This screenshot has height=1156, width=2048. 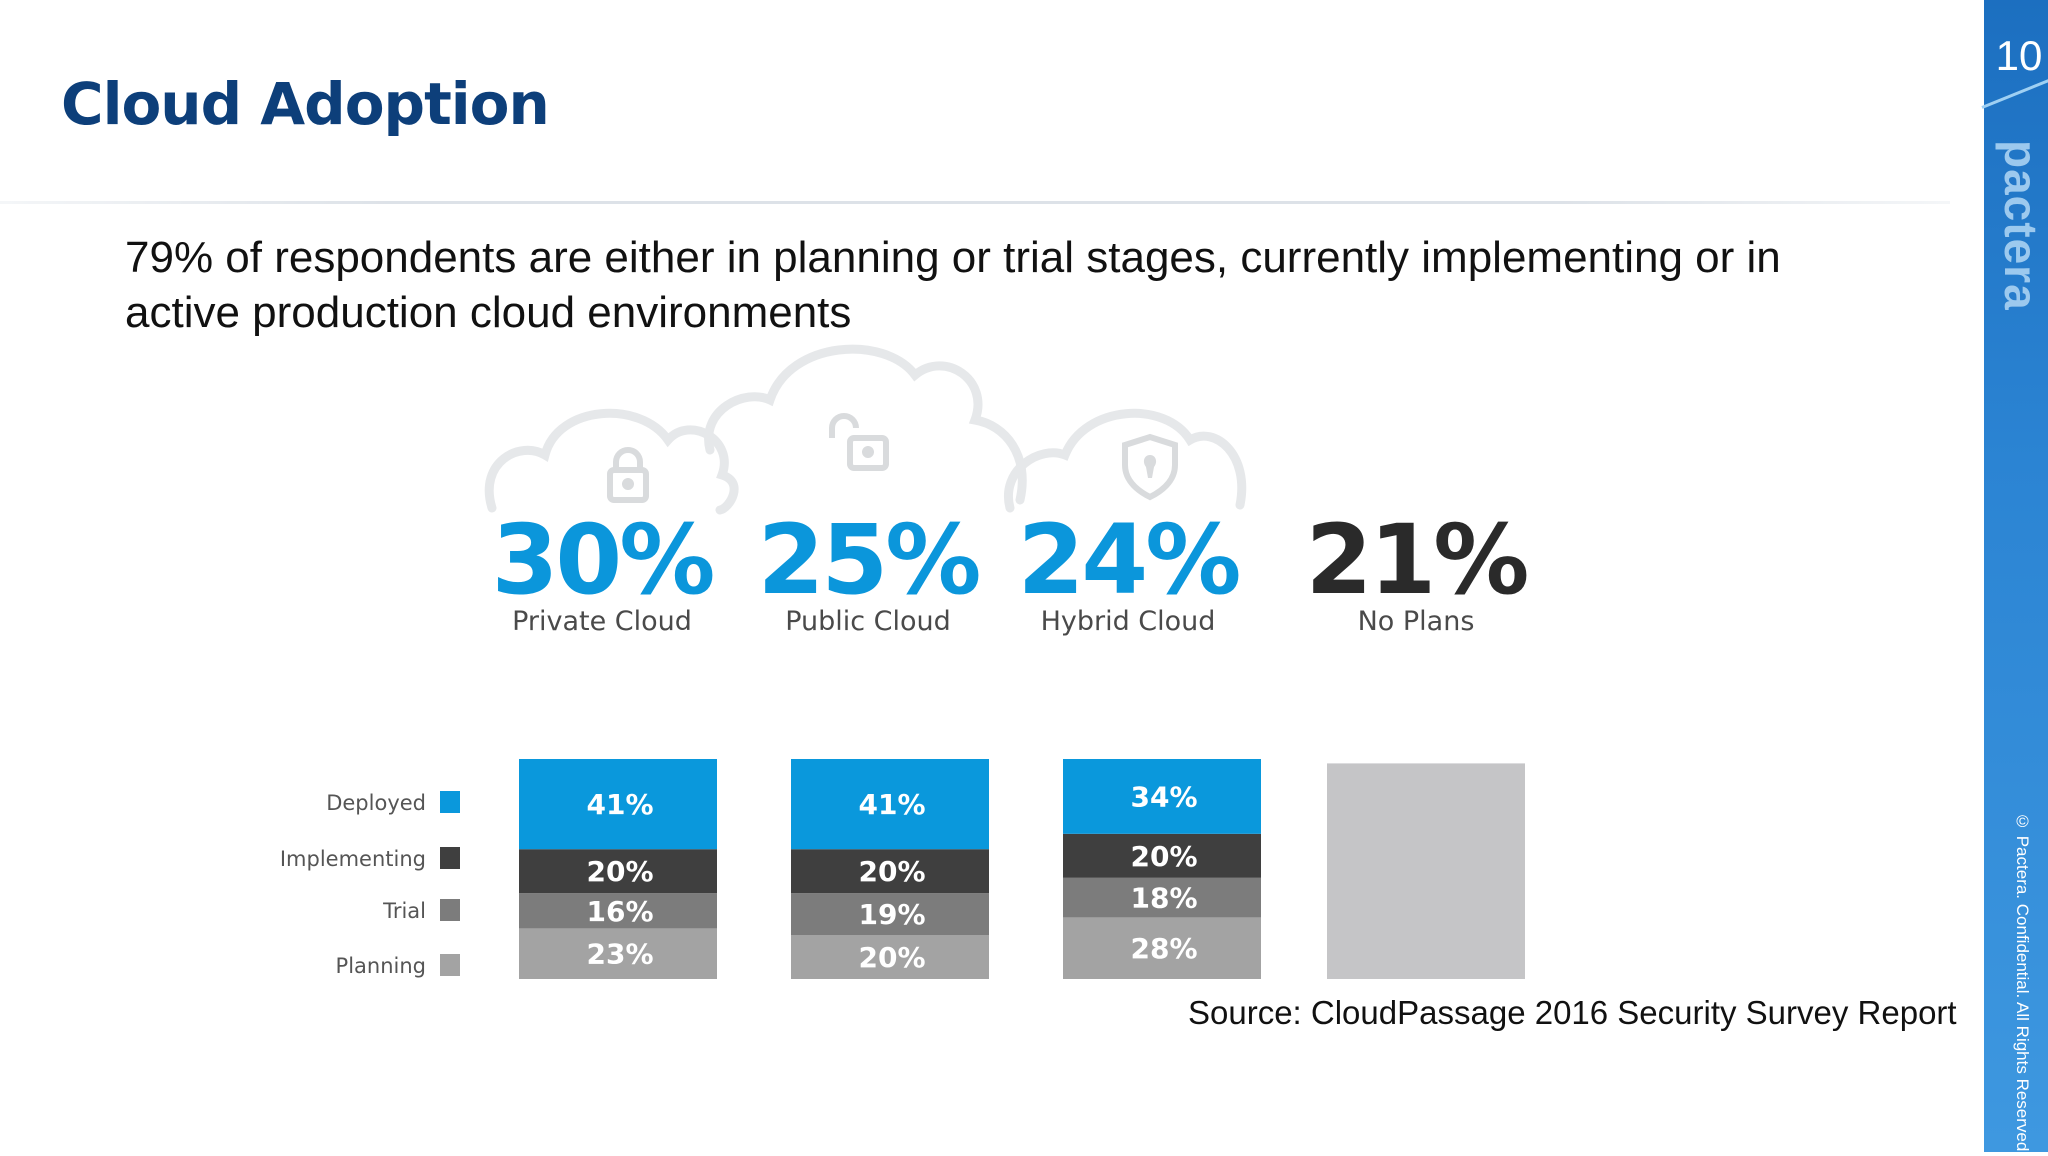 I want to click on legend-swatch-trial, so click(x=450, y=910).